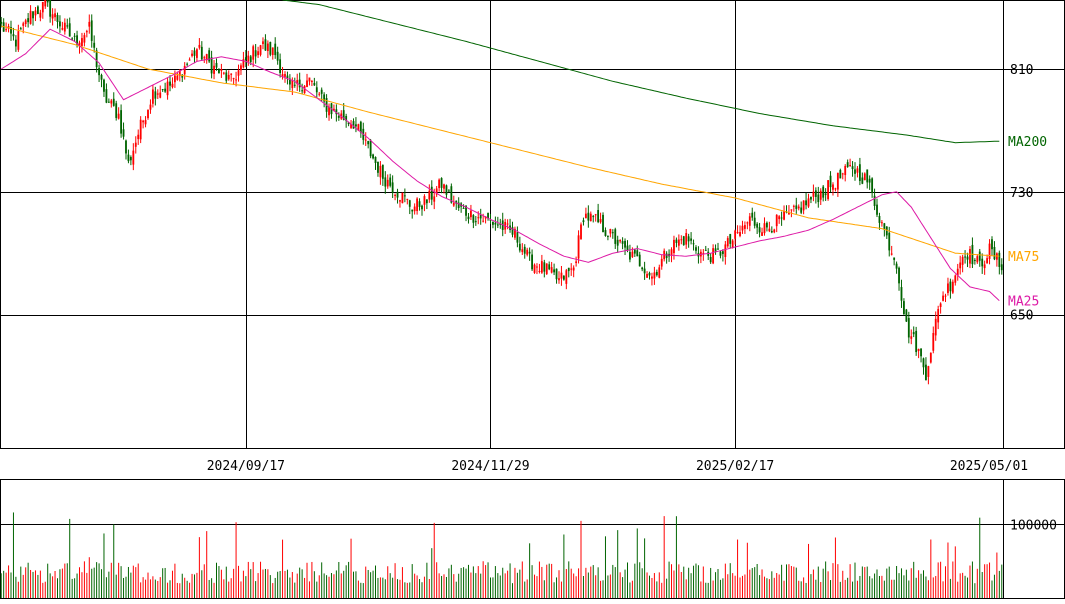 The image size is (1065, 604). What do you see at coordinates (1021, 316) in the screenshot?
I see `y-tick-label: 650` at bounding box center [1021, 316].